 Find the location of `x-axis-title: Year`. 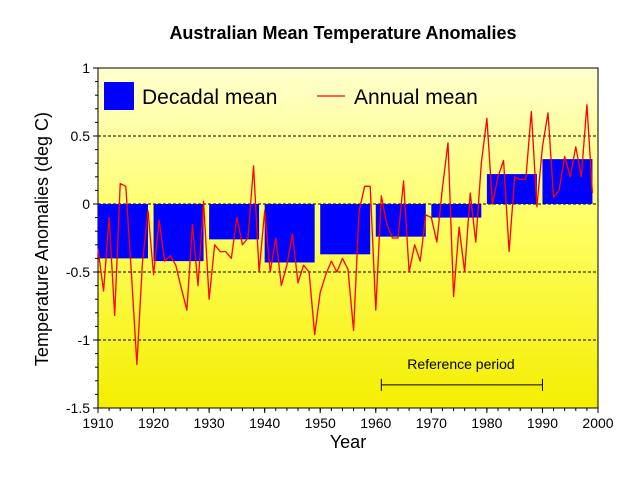

x-axis-title: Year is located at coordinates (348, 442).